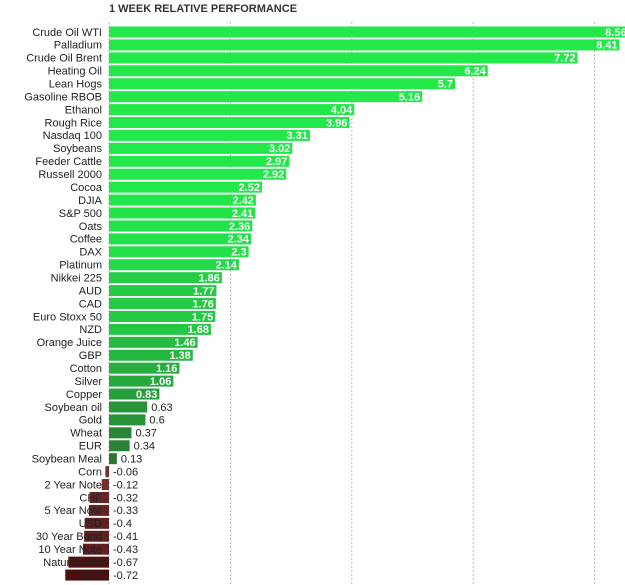  What do you see at coordinates (198, 330) in the screenshot?
I see `value-label: 1.68` at bounding box center [198, 330].